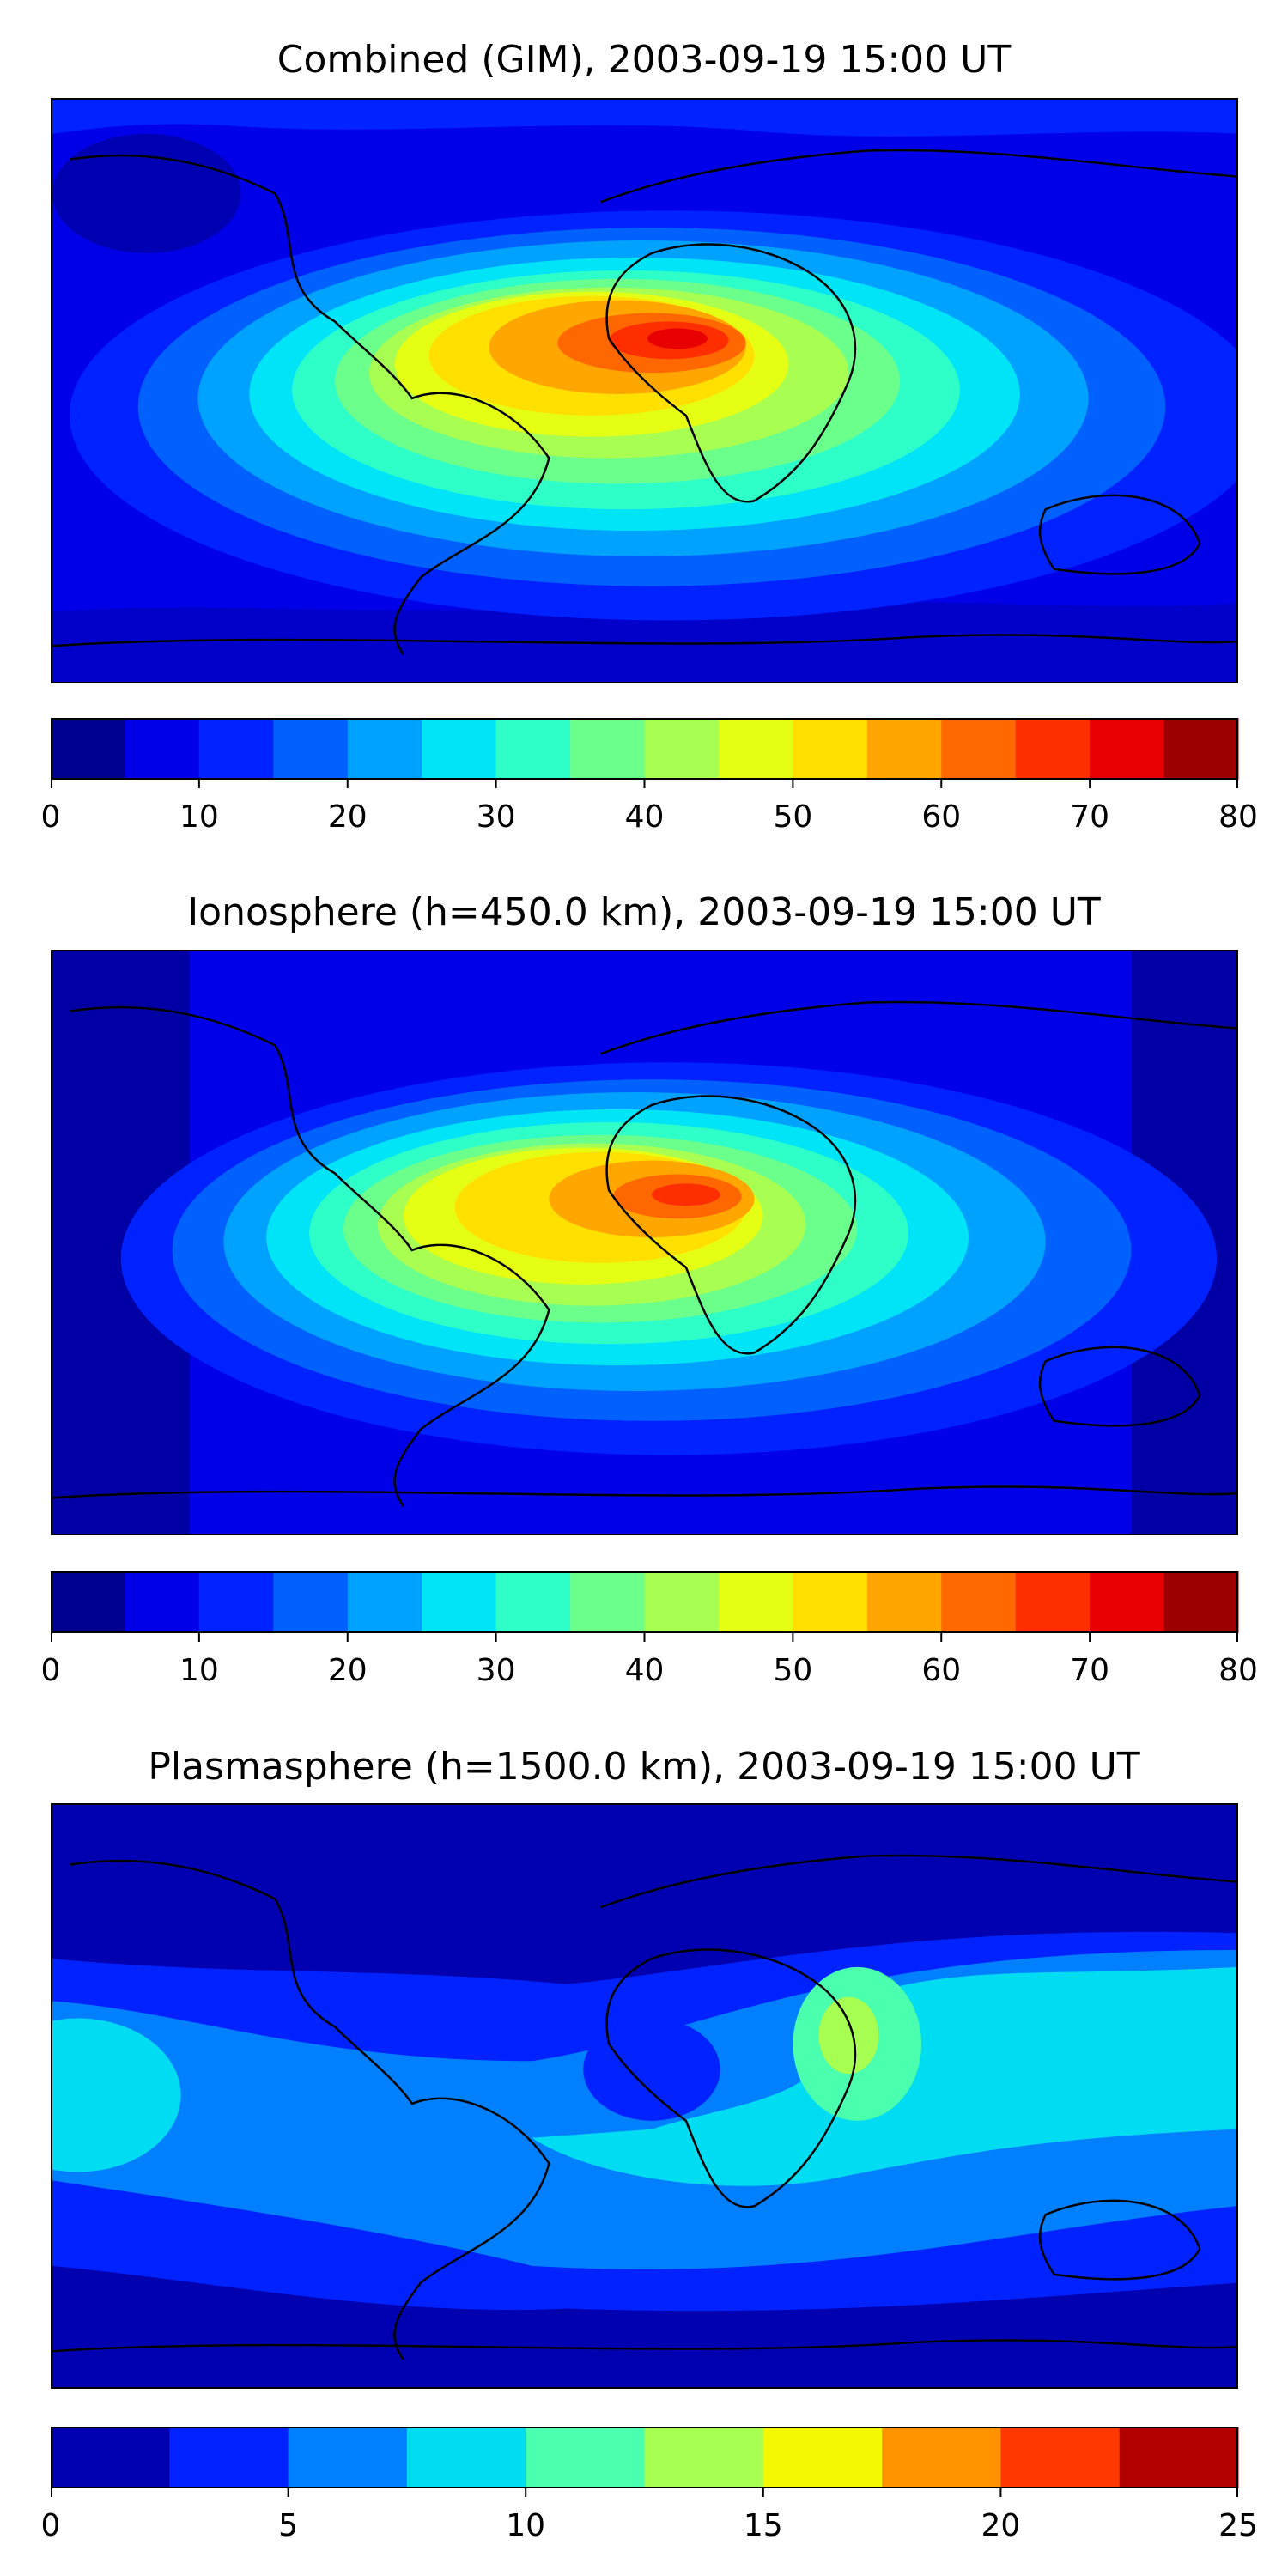  I want to click on combined-gim-title: Combined (GIM), 2003-09-19 15:00 UT, so click(644, 60).